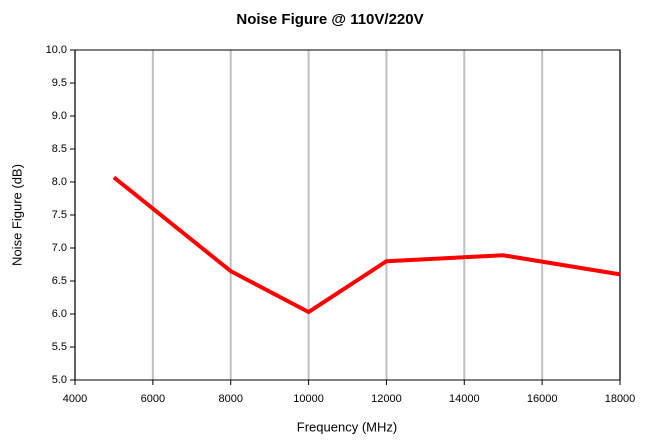  Describe the element at coordinates (153, 399) in the screenshot. I see `x-tick-label: 6000` at that location.